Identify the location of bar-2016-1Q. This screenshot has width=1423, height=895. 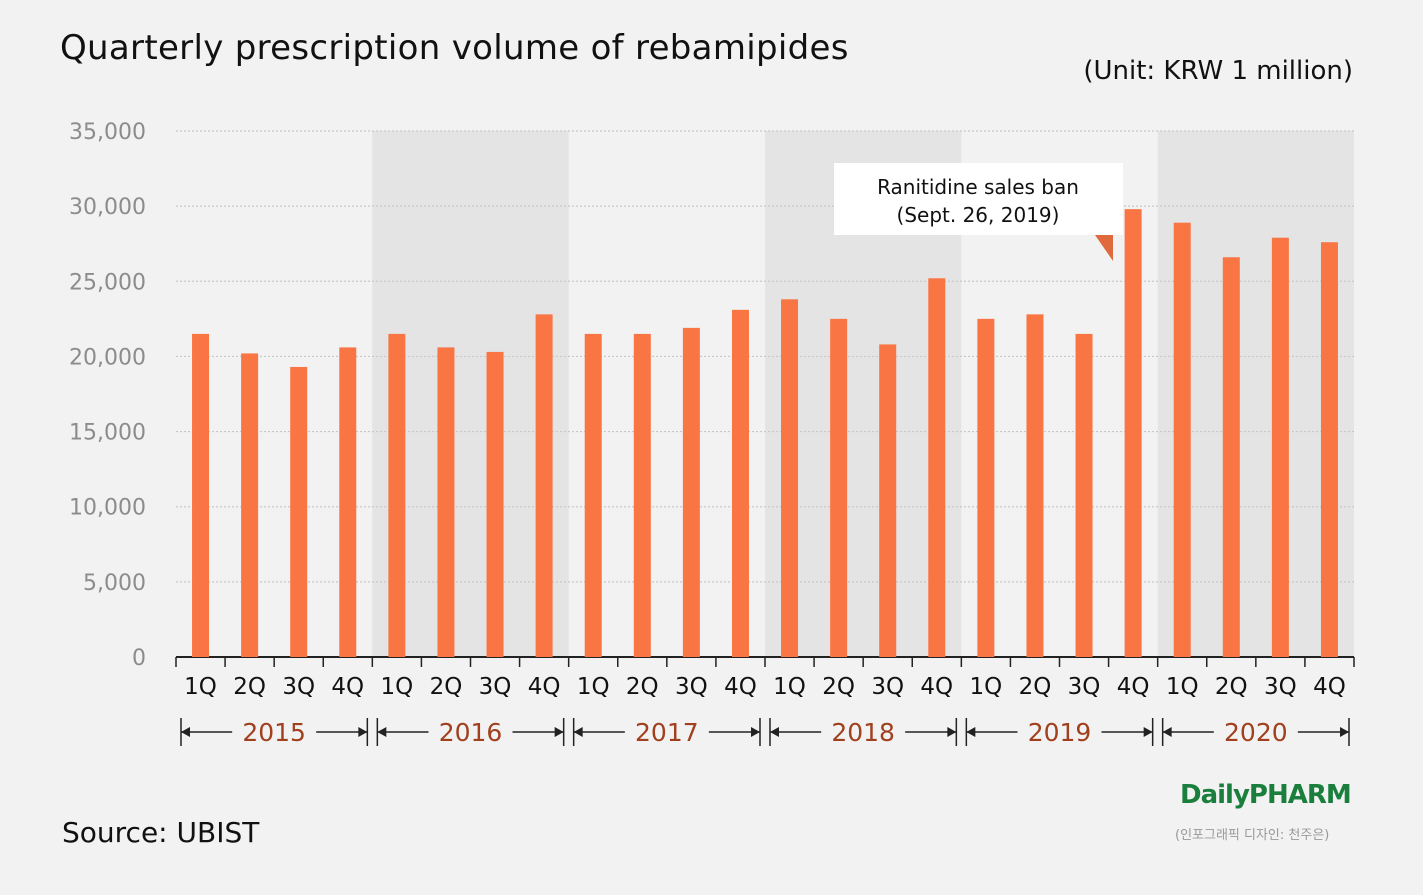
(397, 495).